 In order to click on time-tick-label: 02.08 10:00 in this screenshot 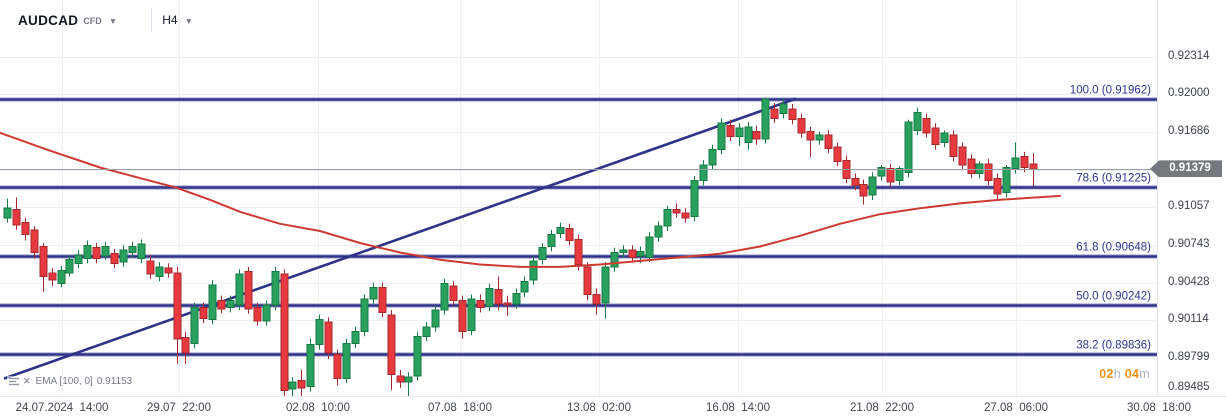, I will do `click(318, 408)`.